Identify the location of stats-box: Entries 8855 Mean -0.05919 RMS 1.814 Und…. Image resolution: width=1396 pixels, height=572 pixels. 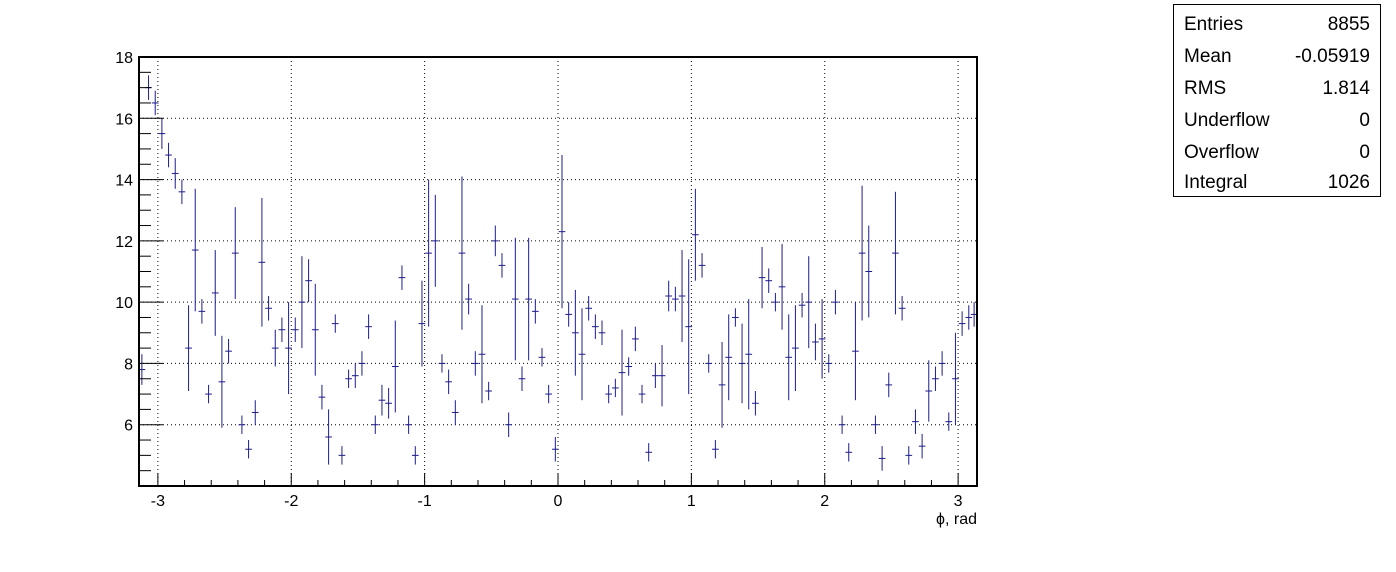
(1277, 100).